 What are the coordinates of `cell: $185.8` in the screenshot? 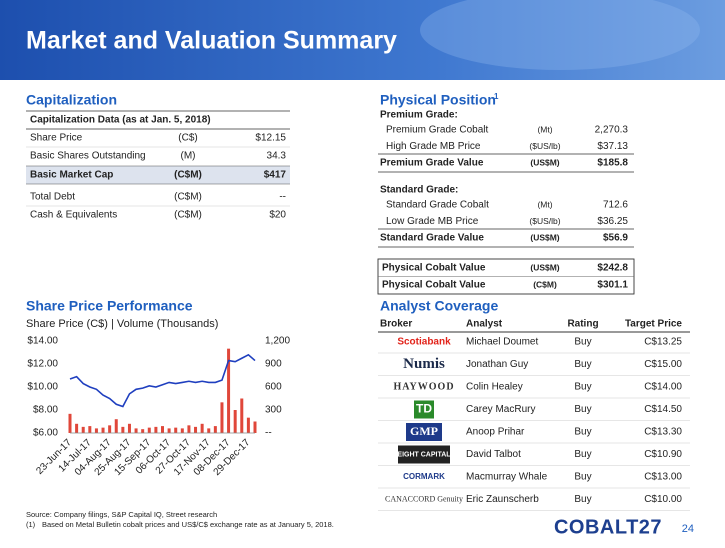 It's located at (612, 163).